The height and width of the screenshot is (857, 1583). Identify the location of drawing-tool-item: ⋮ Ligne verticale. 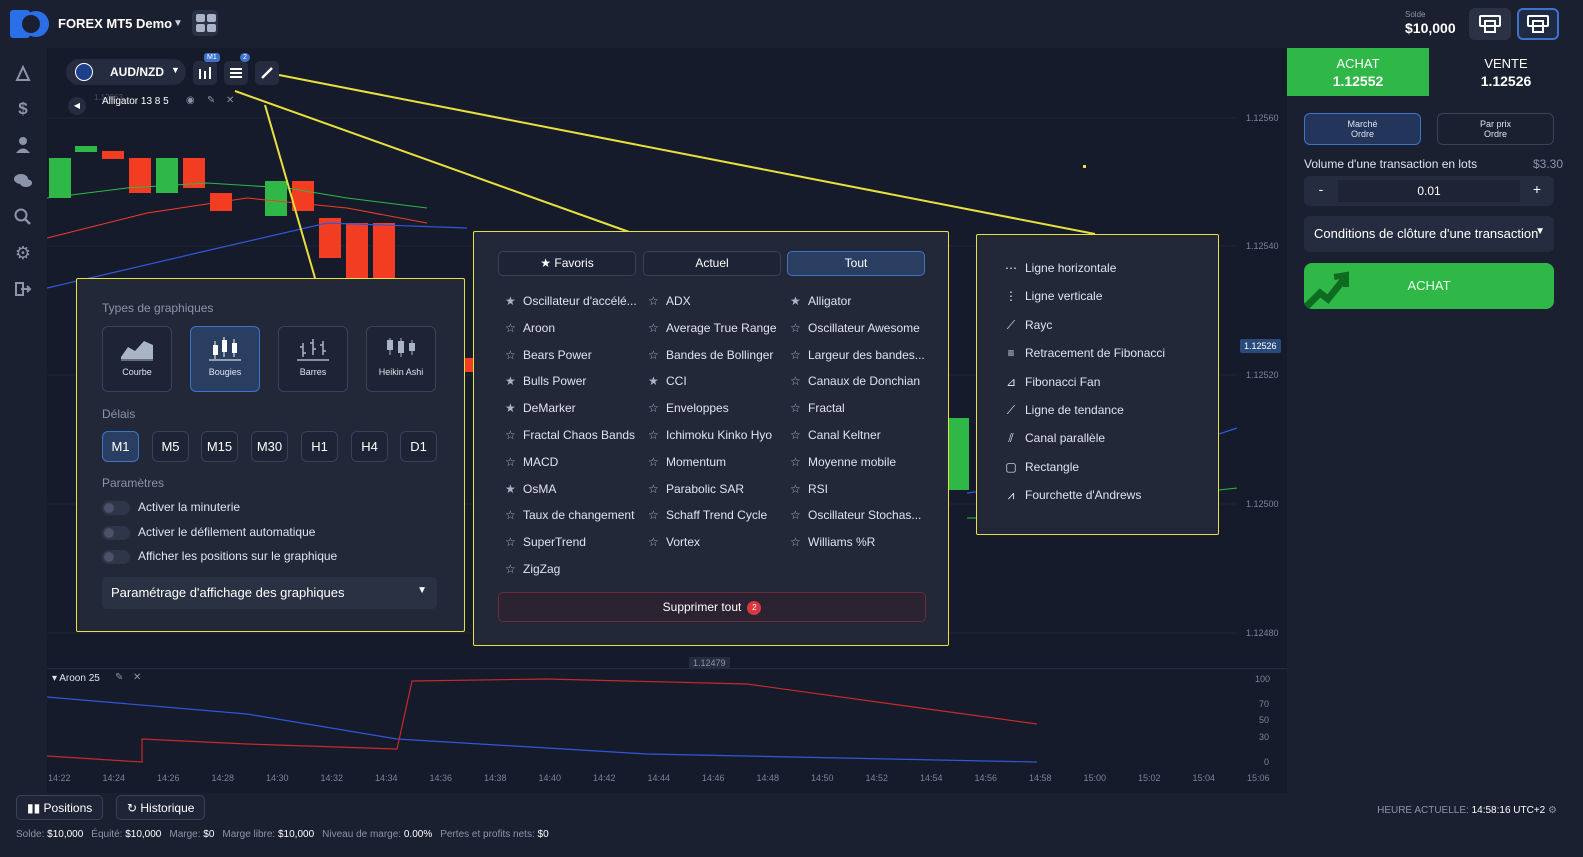
(1052, 296).